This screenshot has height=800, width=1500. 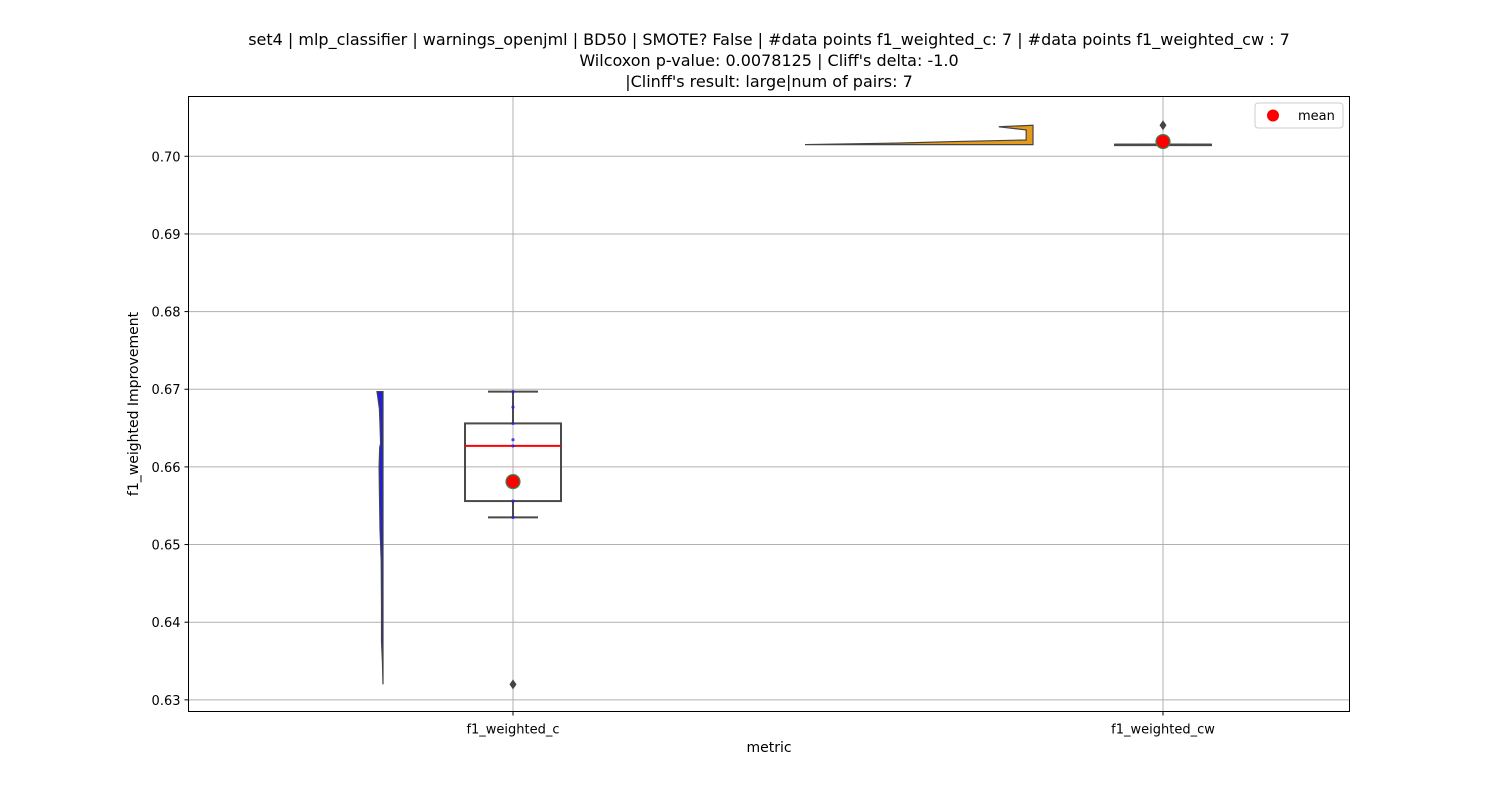 I want to click on y-tick-label: 0.64, so click(x=166, y=623).